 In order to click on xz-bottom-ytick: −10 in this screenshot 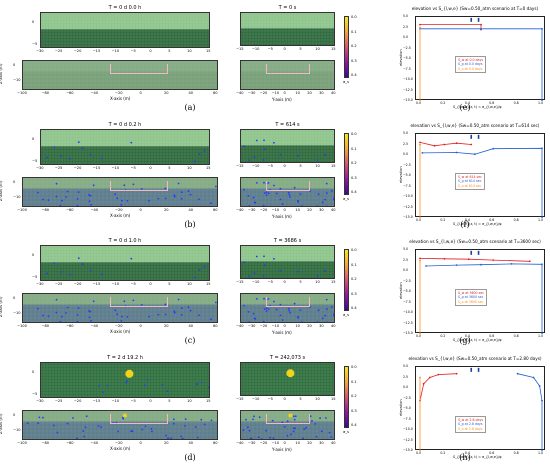, I will do `click(17, 430)`.